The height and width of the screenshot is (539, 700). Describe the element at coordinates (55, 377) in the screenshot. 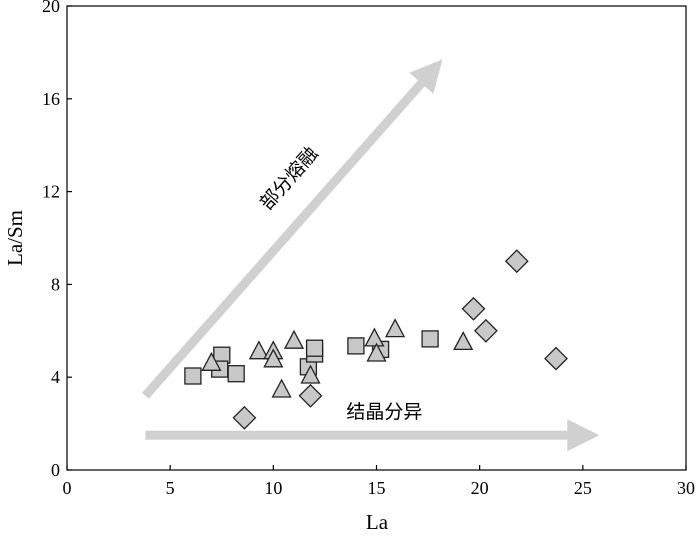

I see `y-tick-label: 4` at that location.